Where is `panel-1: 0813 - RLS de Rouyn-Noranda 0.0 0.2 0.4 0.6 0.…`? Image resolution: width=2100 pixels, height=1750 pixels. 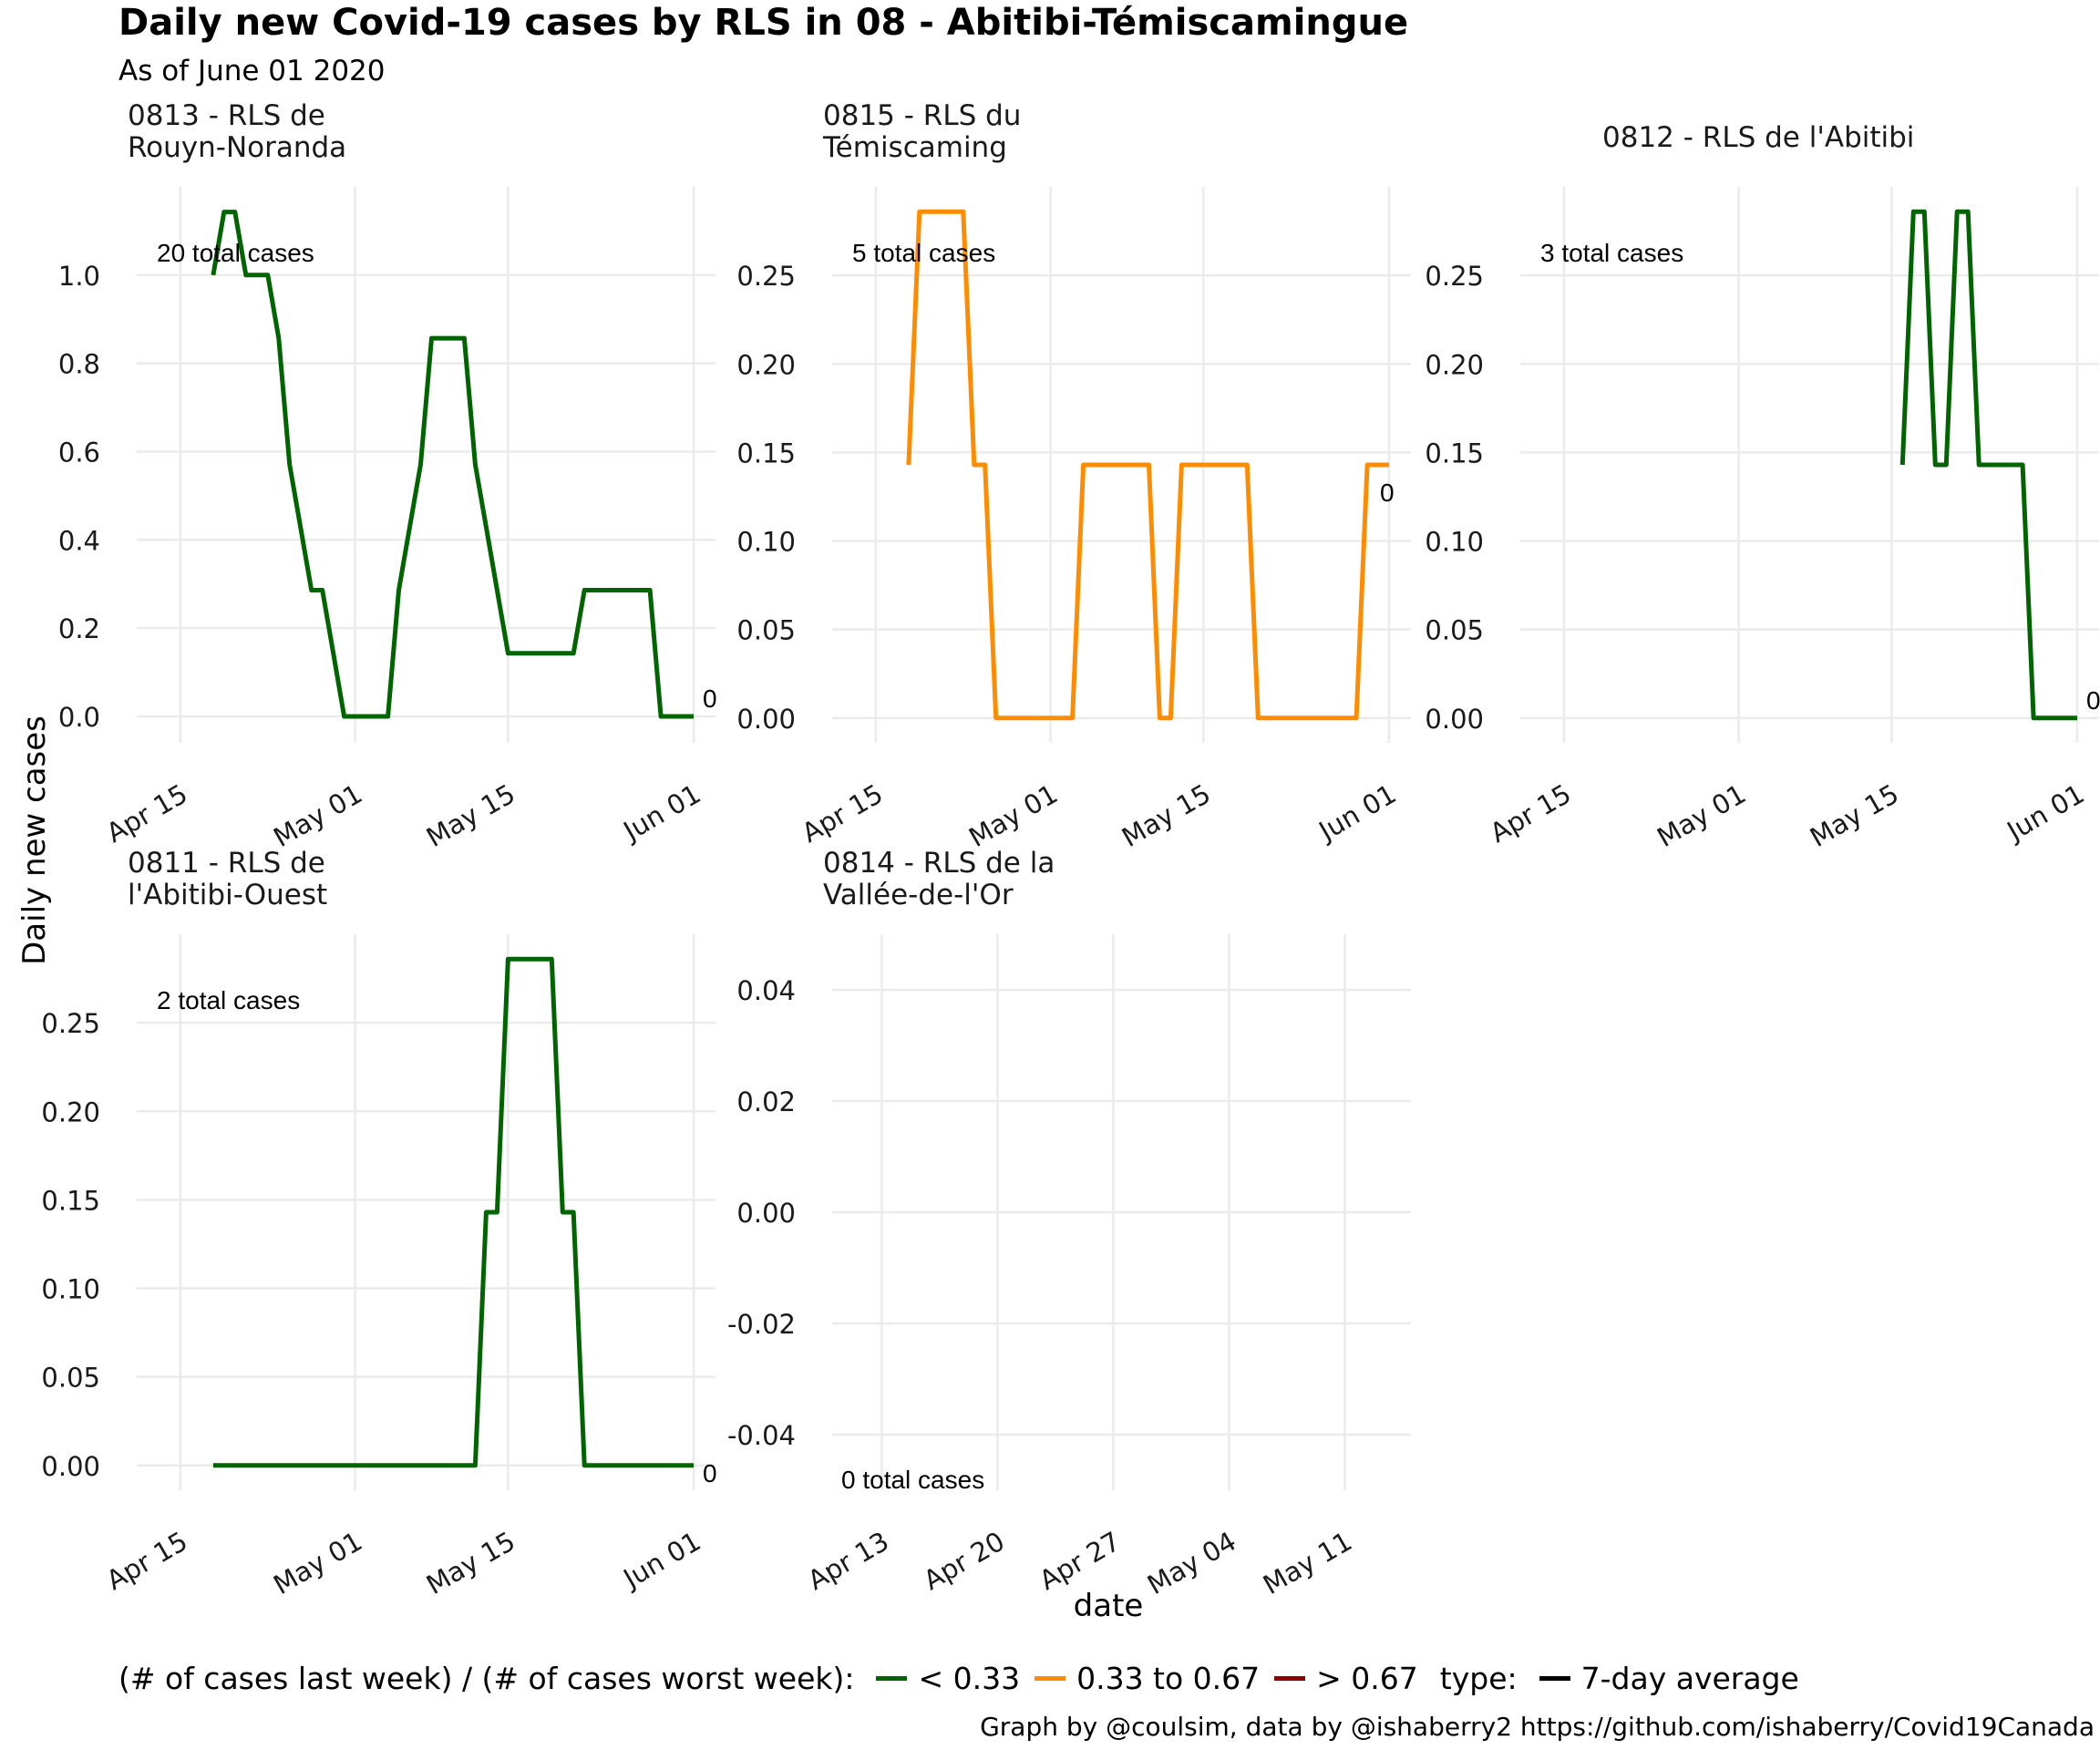 panel-1: 0813 - RLS de Rouyn-Noranda 0.0 0.2 0.4 0.6 0.… is located at coordinates (388, 476).